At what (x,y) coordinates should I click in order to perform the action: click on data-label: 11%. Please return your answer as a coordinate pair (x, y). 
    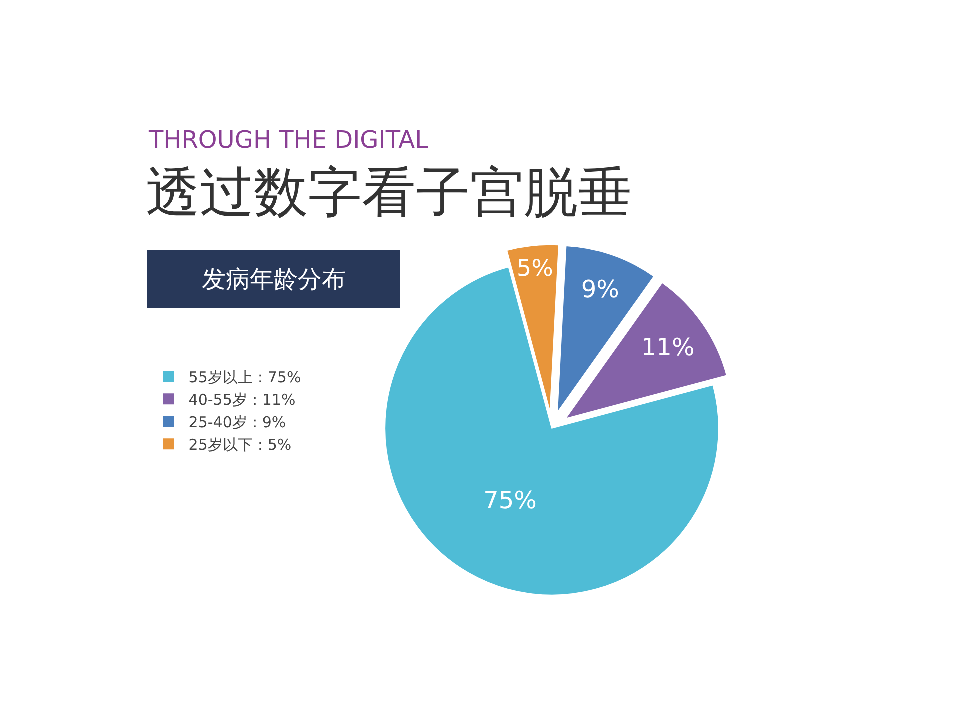
    Looking at the image, I should click on (668, 348).